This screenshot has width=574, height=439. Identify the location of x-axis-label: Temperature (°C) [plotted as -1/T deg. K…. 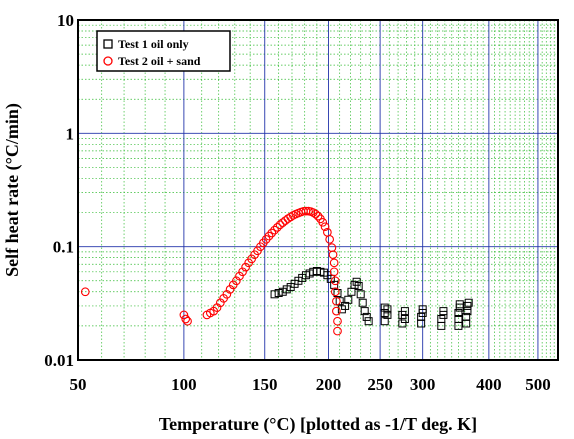
(318, 424).